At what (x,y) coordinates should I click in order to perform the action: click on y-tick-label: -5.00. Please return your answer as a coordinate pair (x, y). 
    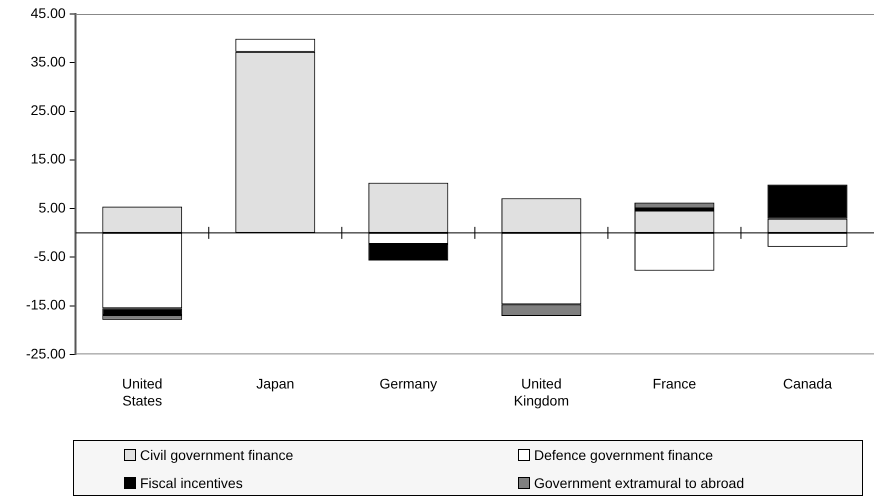
    Looking at the image, I should click on (50, 256).